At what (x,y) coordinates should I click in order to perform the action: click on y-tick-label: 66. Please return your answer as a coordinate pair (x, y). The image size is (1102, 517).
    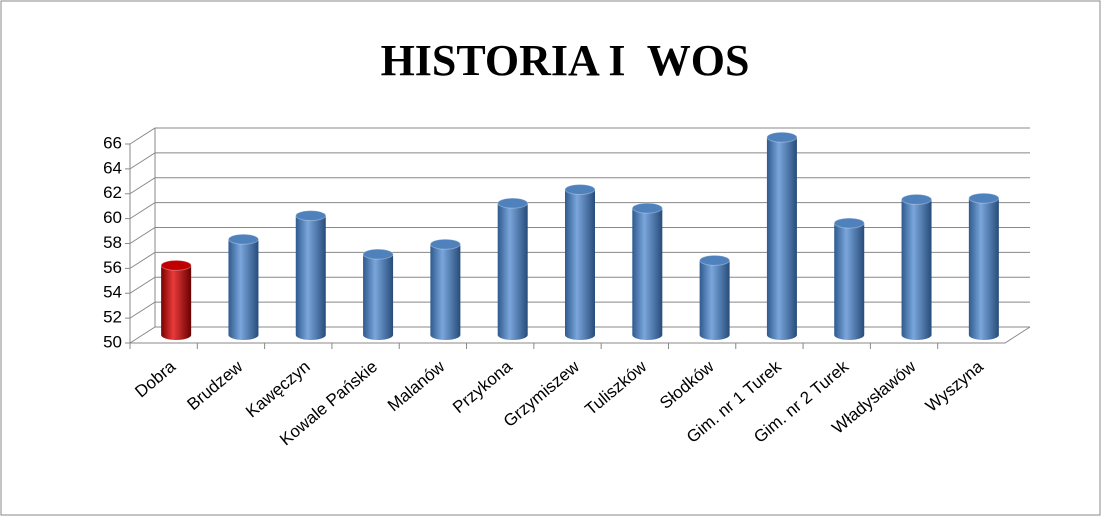
    Looking at the image, I should click on (112, 142).